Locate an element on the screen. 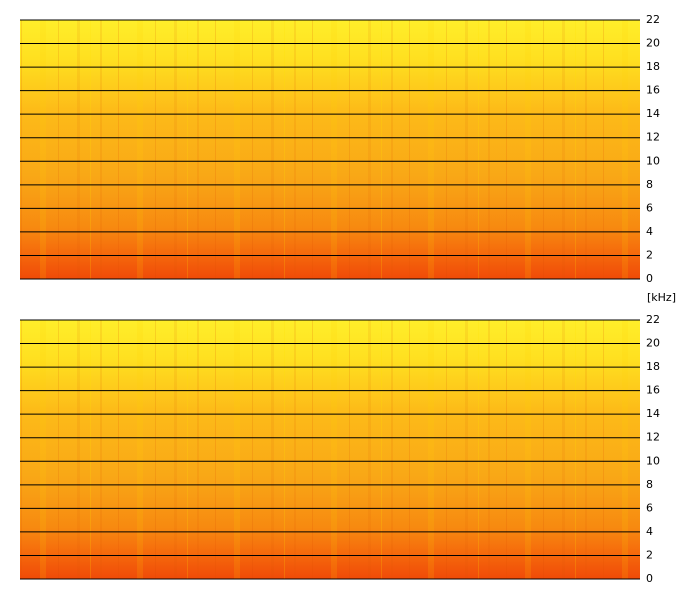 The image size is (683, 600). y-axis-label: [kHz] is located at coordinates (661, 297).